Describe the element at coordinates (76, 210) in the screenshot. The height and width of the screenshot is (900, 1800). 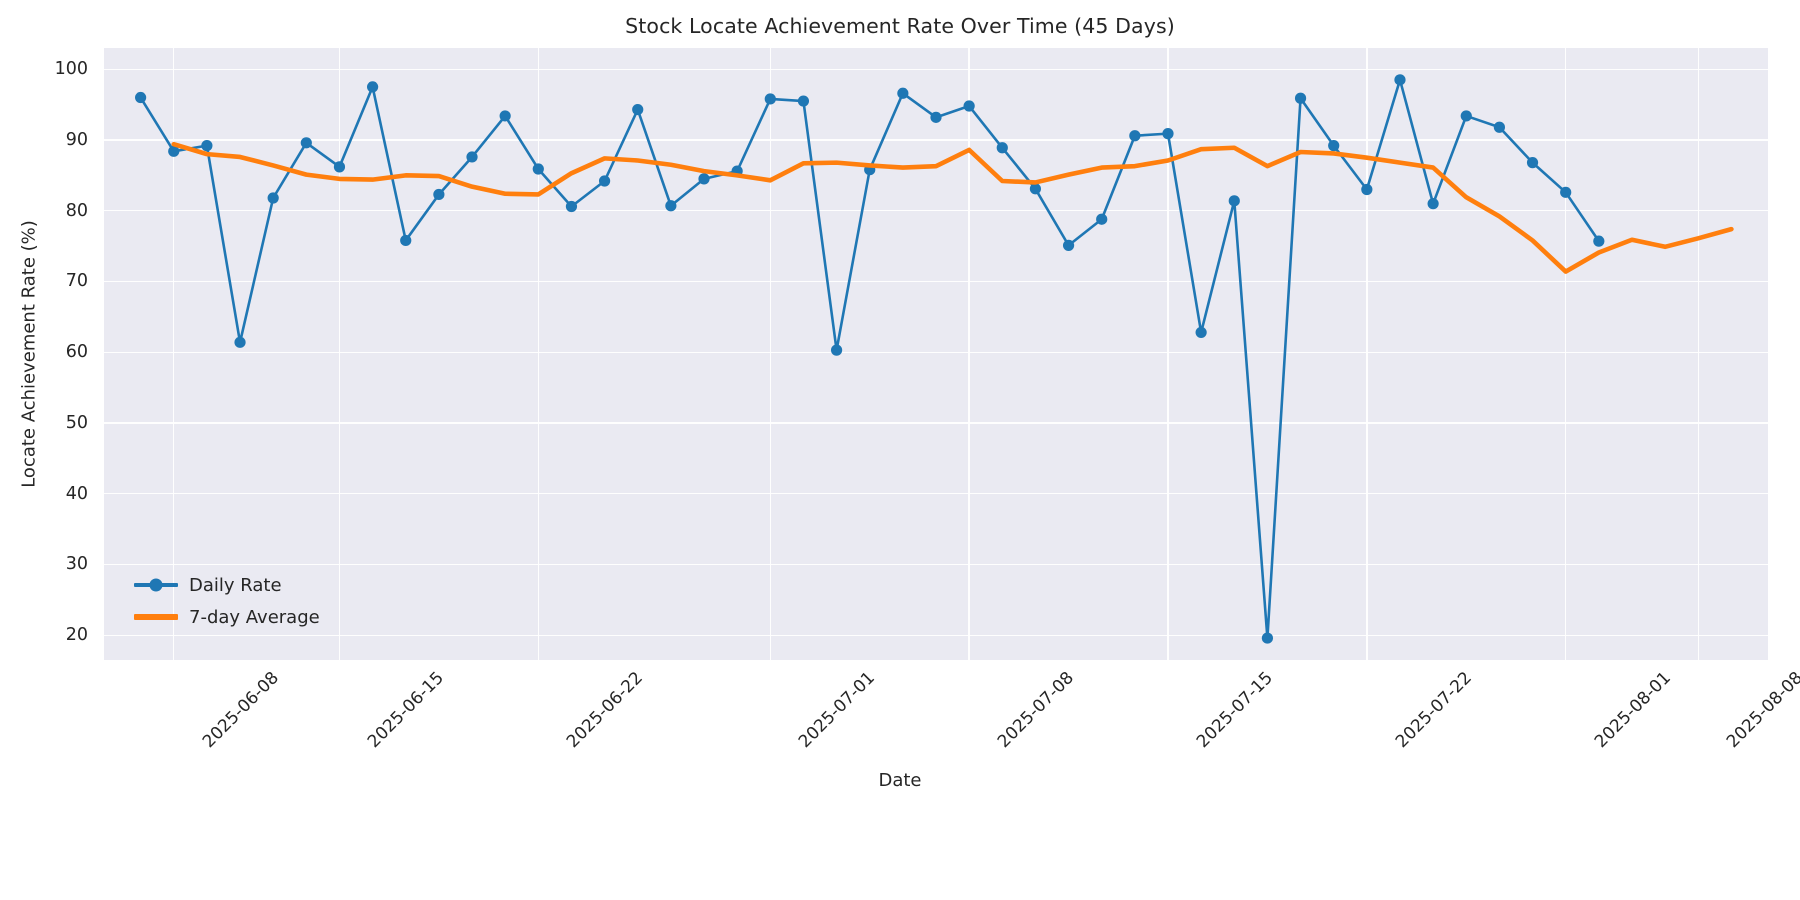
I see `y-axis-tick-label: 80` at that location.